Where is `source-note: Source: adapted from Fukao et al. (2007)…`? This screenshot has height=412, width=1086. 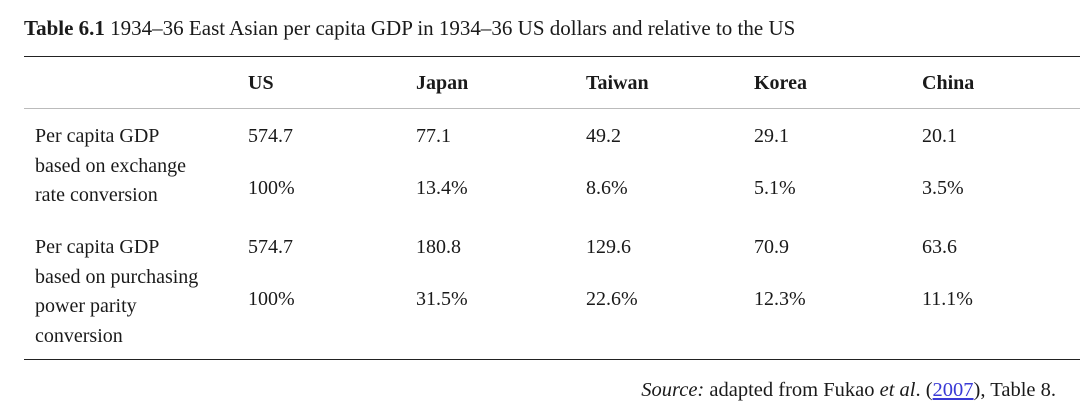 source-note: Source: adapted from Fukao et al. (2007)… is located at coordinates (848, 390).